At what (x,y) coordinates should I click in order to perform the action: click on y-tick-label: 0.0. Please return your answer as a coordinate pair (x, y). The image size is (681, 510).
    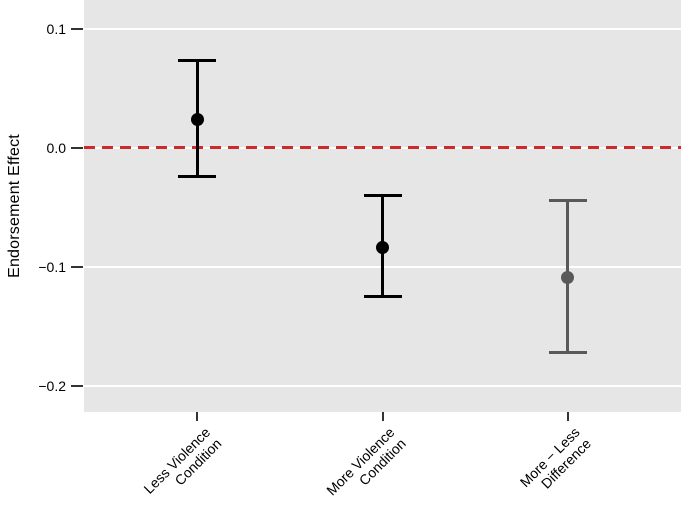
    Looking at the image, I should click on (56, 147).